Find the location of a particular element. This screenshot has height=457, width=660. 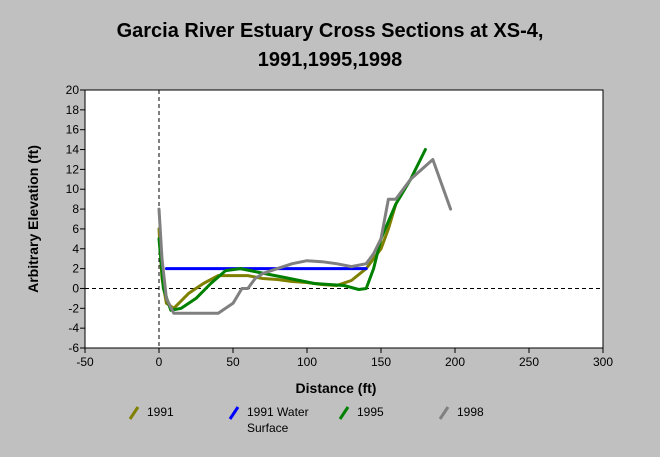

x-axis-ticks: -50 0 50 100 150 200 250 300 is located at coordinates (344, 358).